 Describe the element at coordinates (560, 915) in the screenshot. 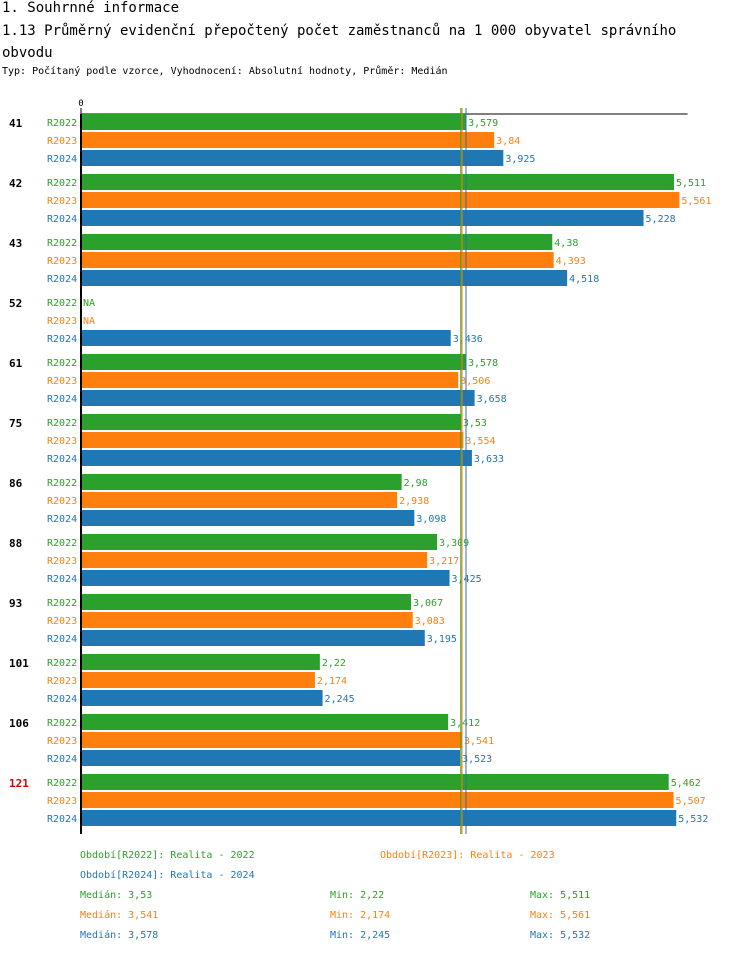

I see `legend-max-r2023: Max: 5,561` at that location.